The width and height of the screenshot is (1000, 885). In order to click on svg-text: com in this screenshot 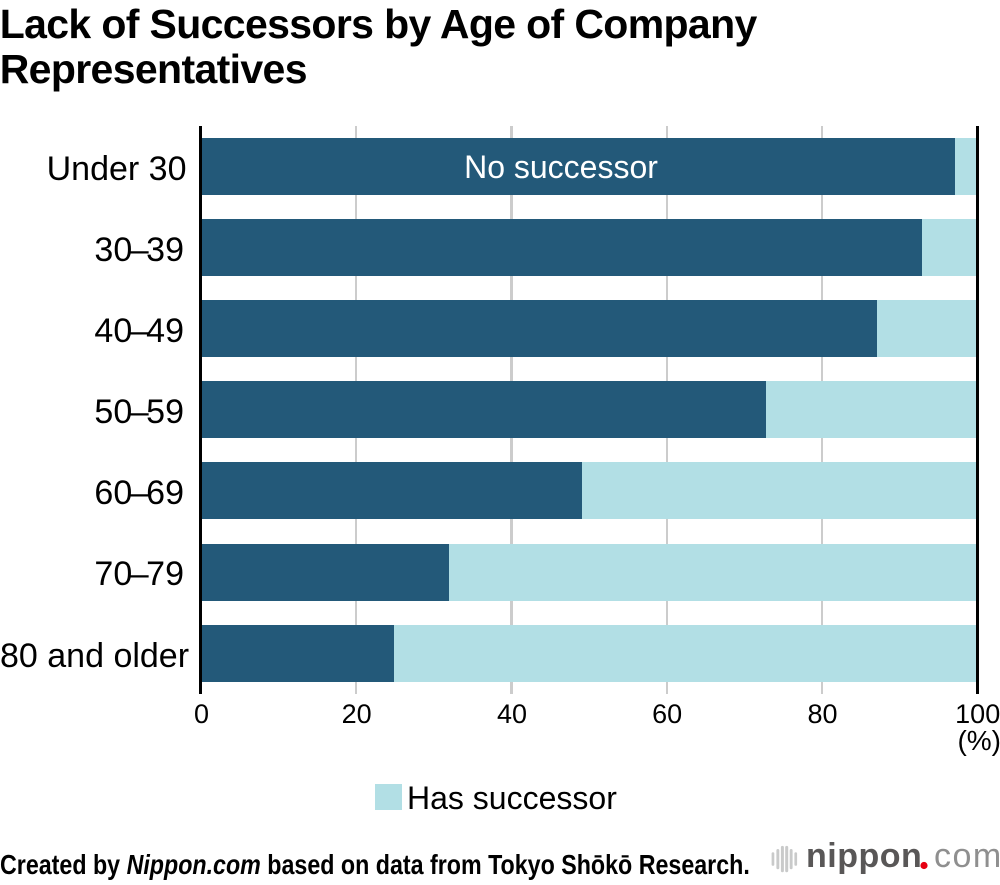, I will do `click(967, 856)`.